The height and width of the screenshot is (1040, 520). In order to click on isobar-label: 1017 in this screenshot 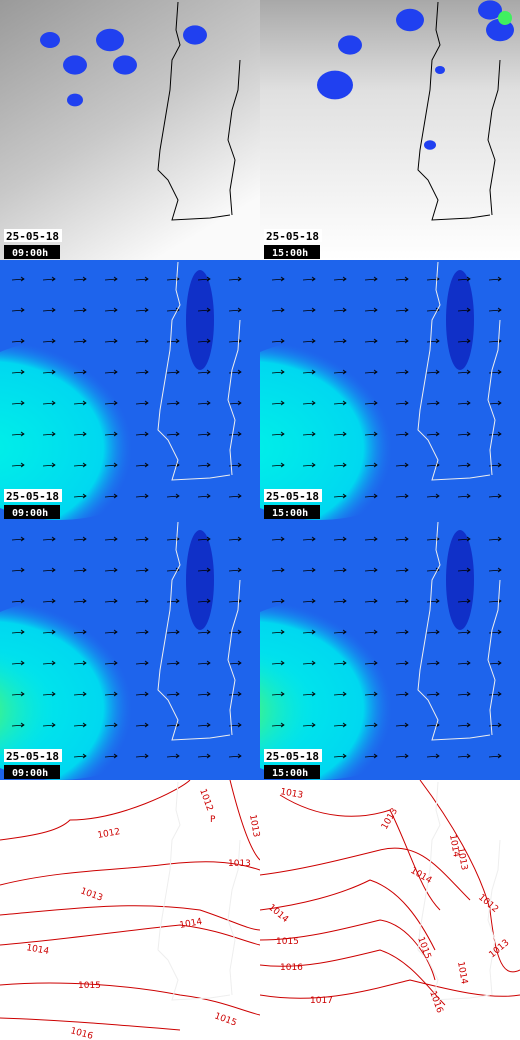, I will do `click(321, 1001)`.